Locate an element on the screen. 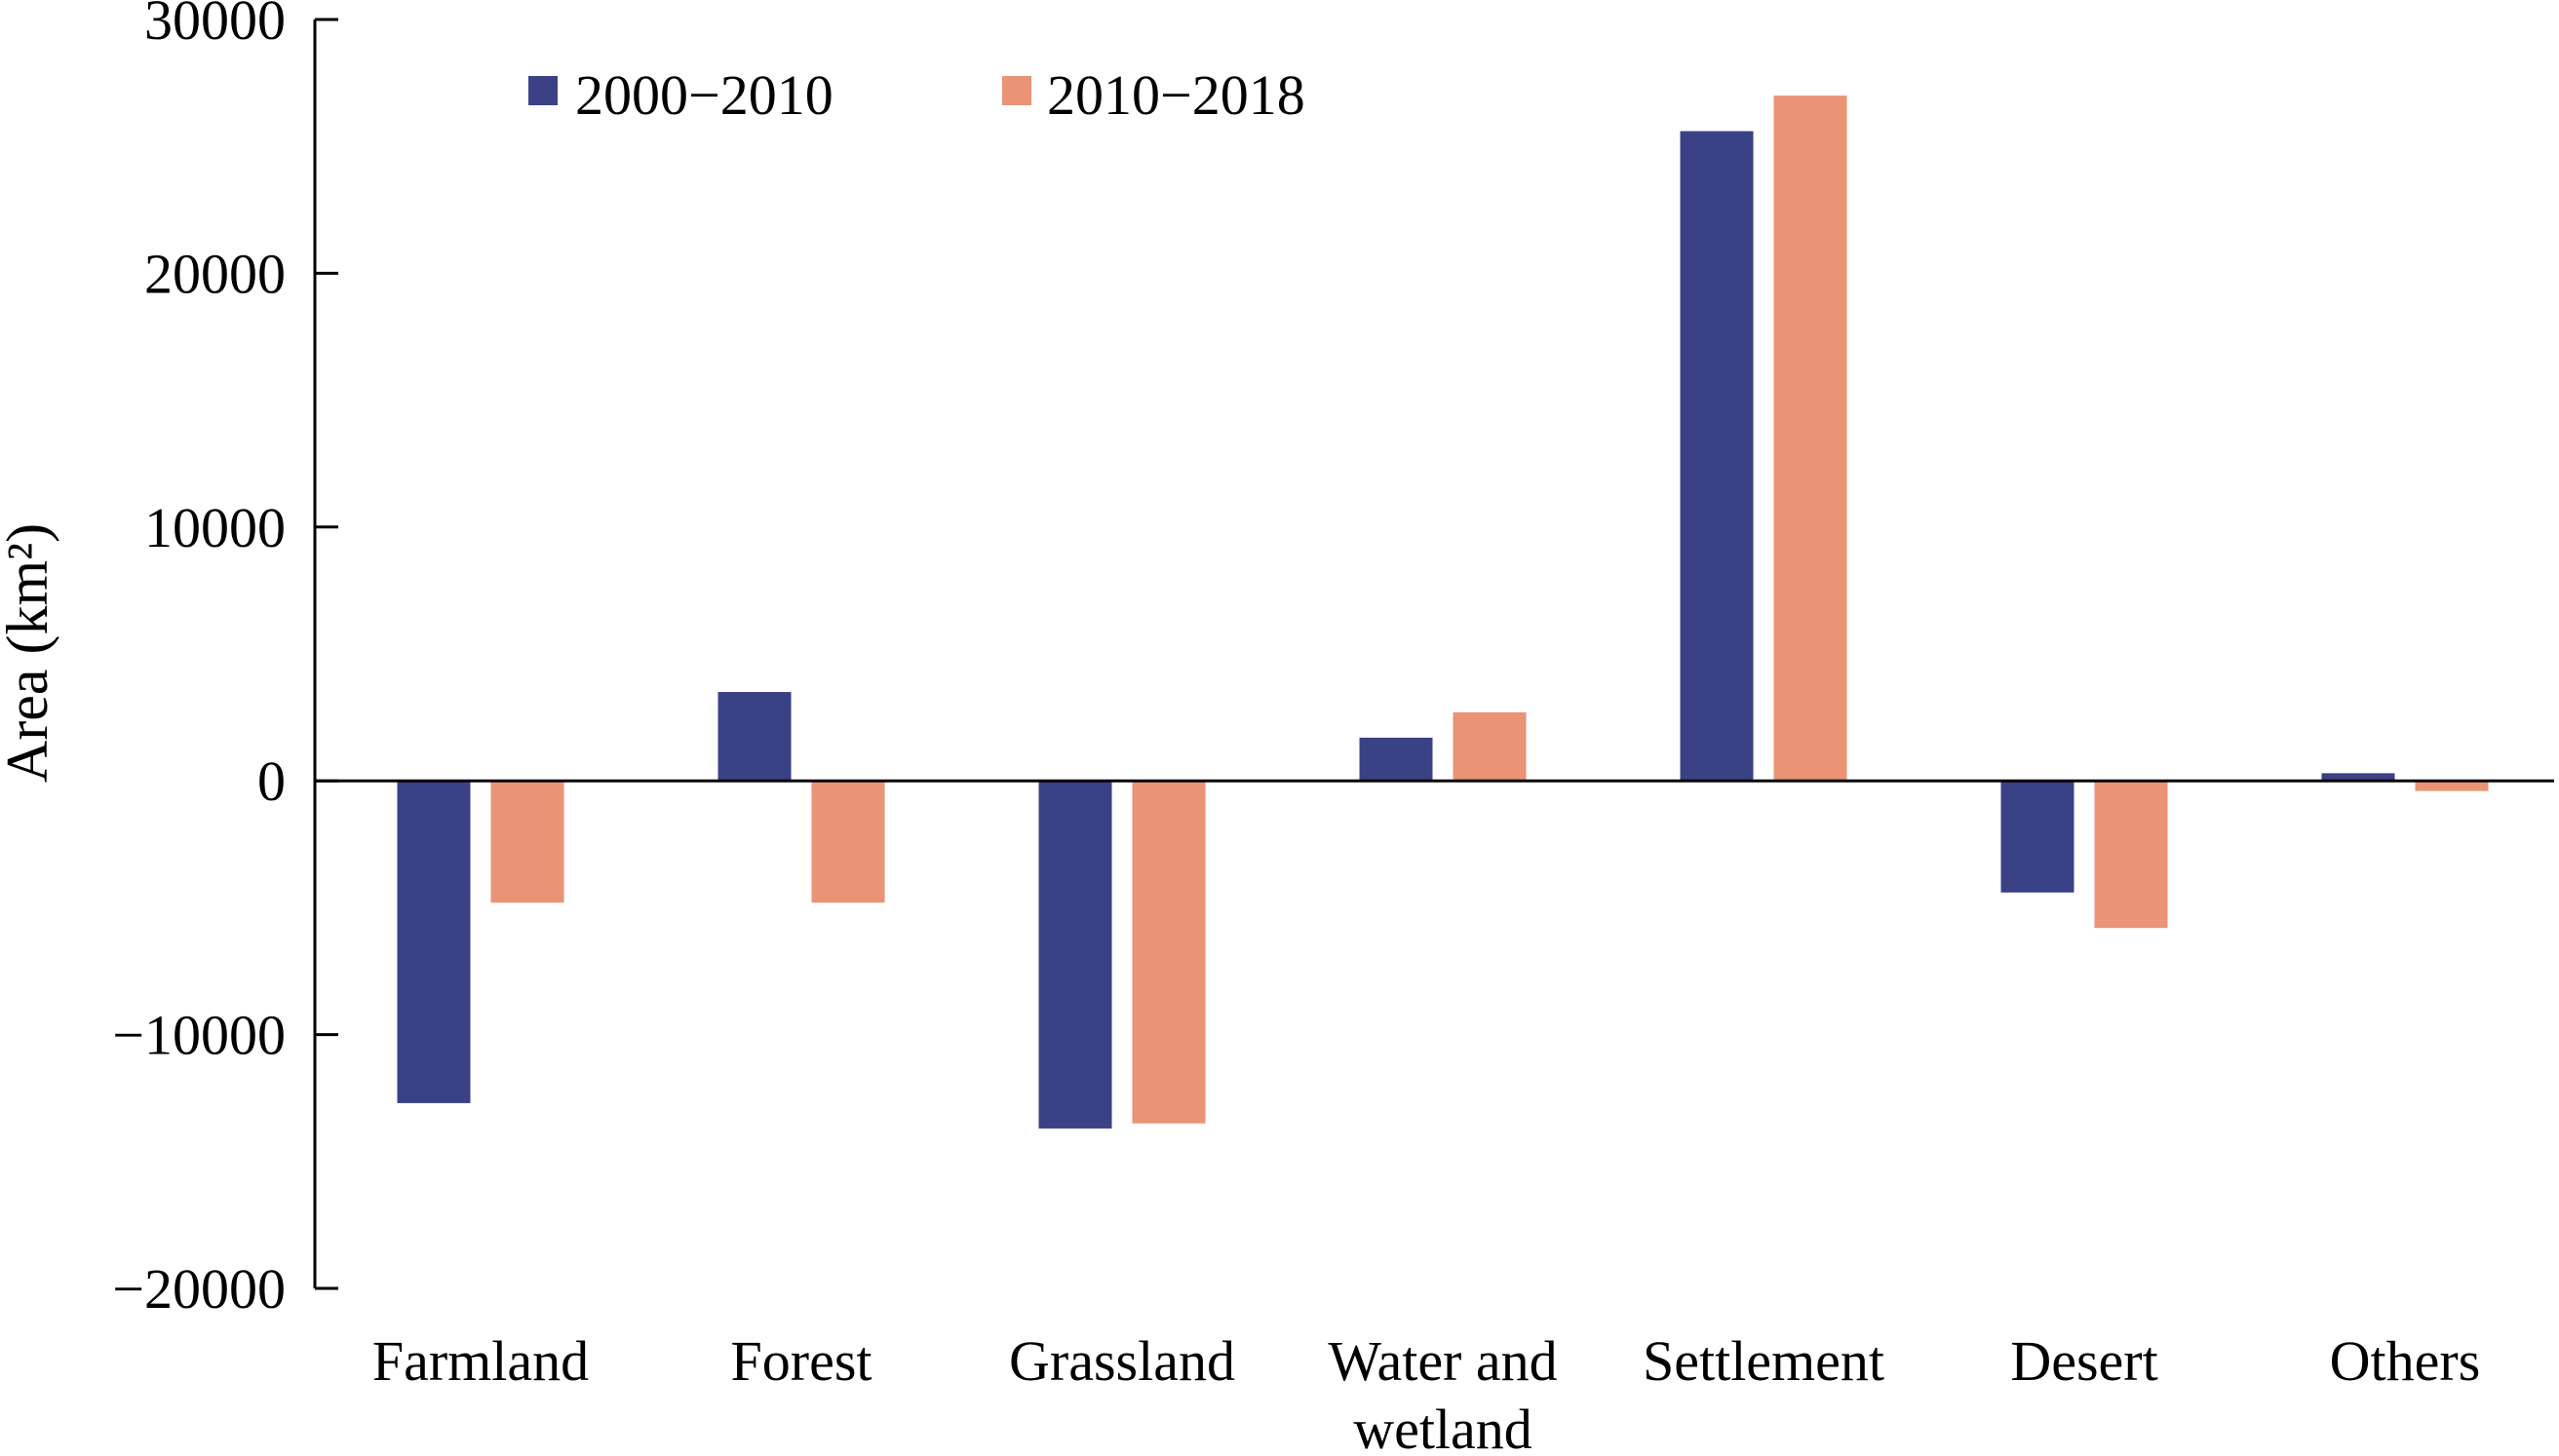 The image size is (2559, 1456). bar-series1-cat6 is located at coordinates (2037, 837).